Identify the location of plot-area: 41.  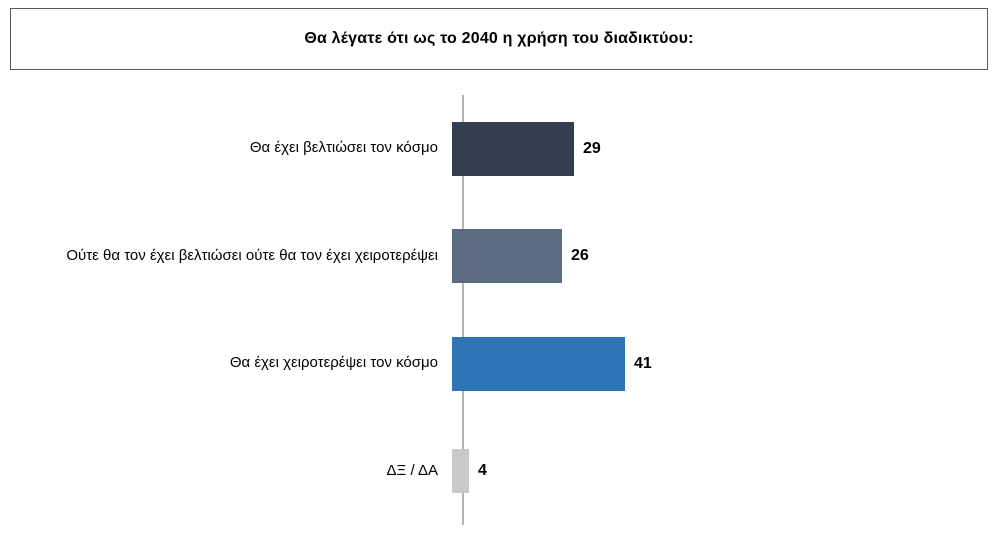
(724, 363).